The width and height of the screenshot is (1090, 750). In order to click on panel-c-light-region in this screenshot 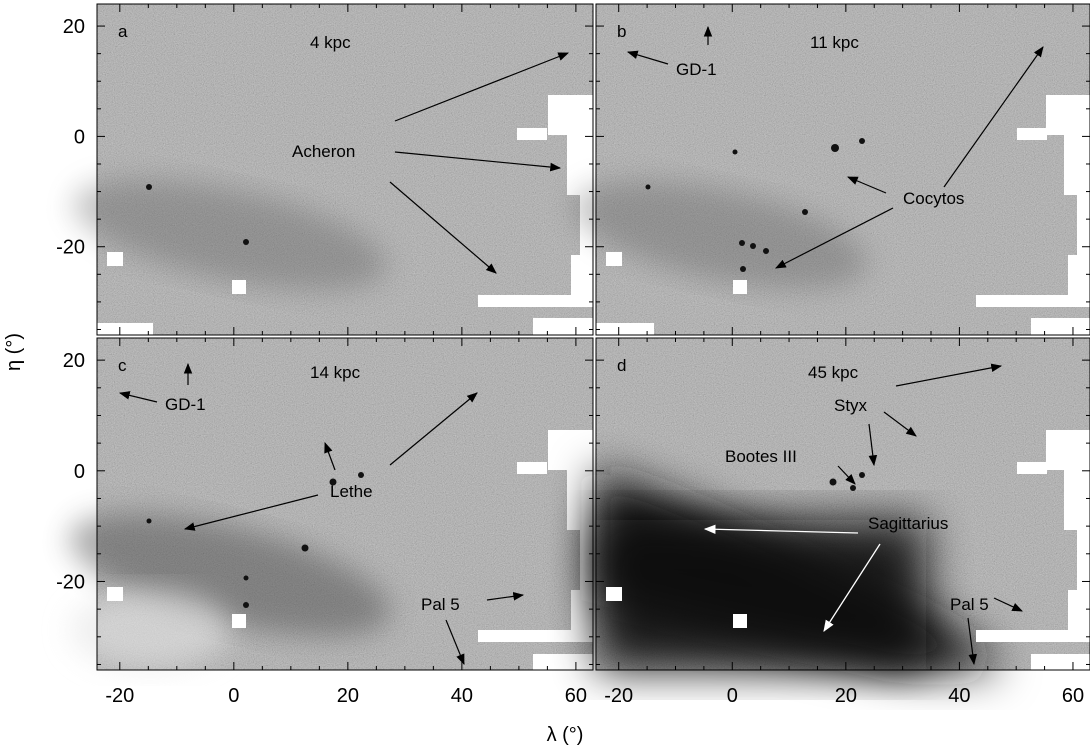, I will do `click(150, 630)`.